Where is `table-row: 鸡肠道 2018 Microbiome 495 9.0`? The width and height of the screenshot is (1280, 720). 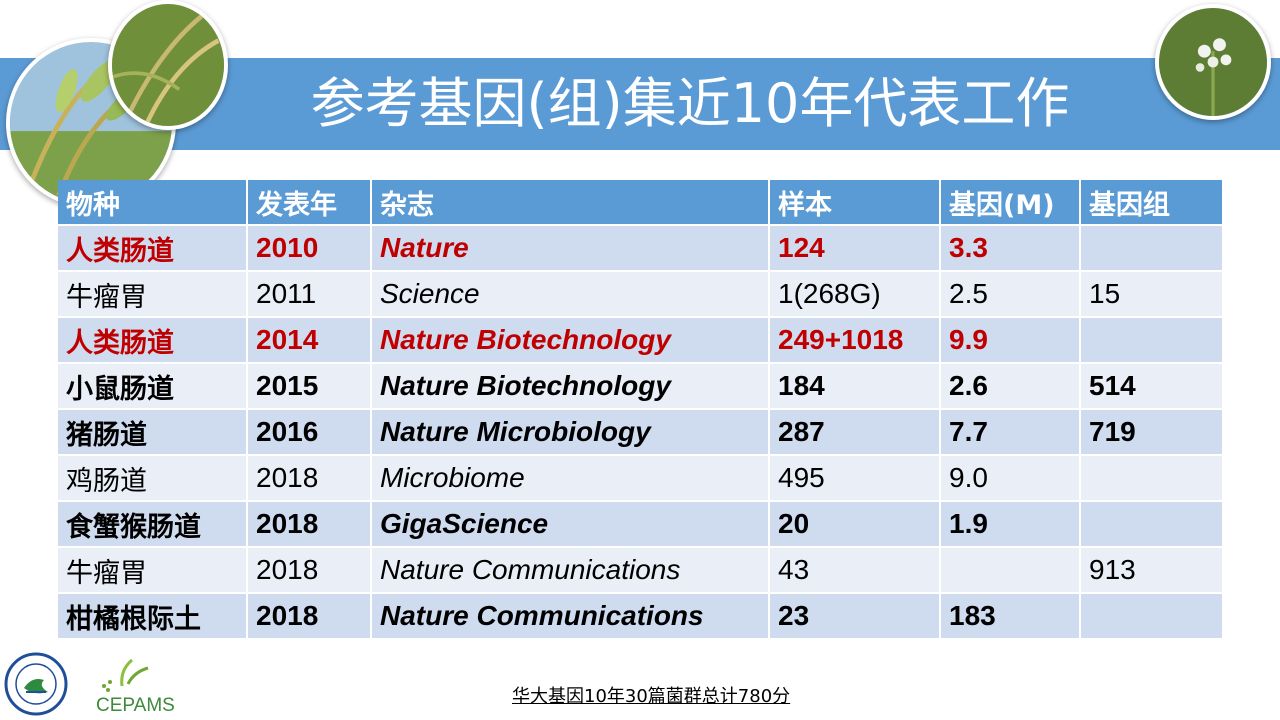 table-row: 鸡肠道 2018 Microbiome 495 9.0 is located at coordinates (640, 478).